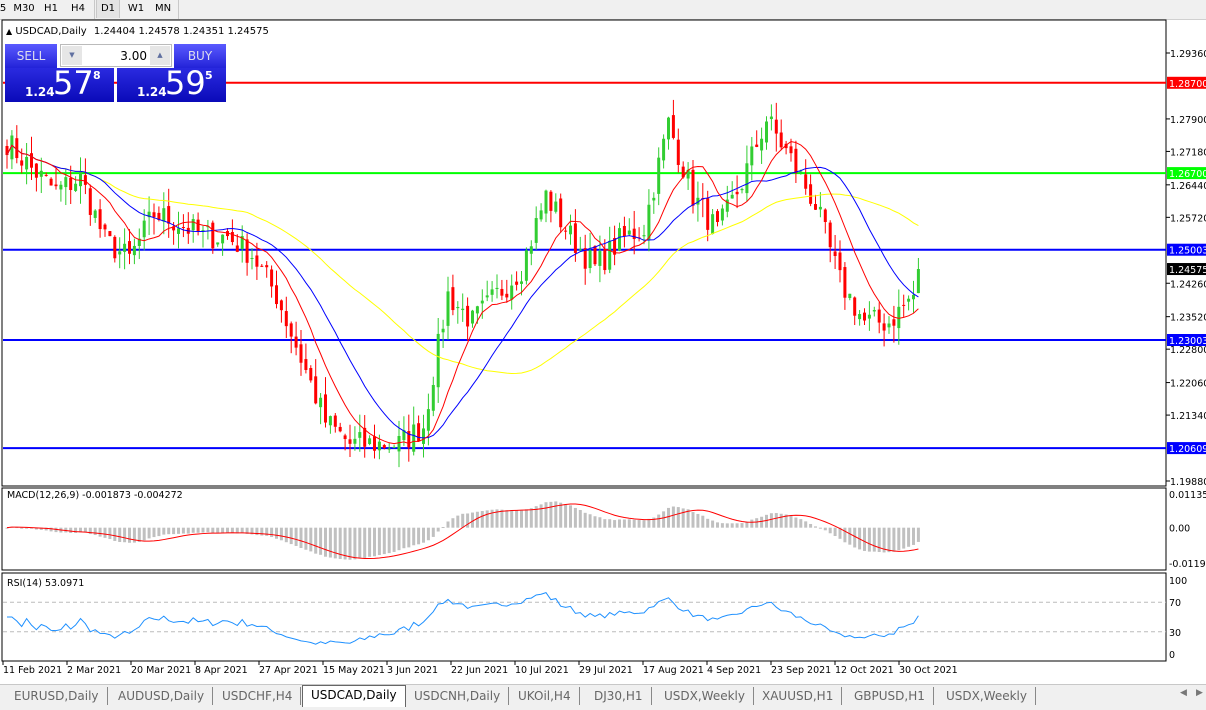 The width and height of the screenshot is (1206, 710). I want to click on tab-gbpusd-h1: GBPUSD,H1, so click(890, 696).